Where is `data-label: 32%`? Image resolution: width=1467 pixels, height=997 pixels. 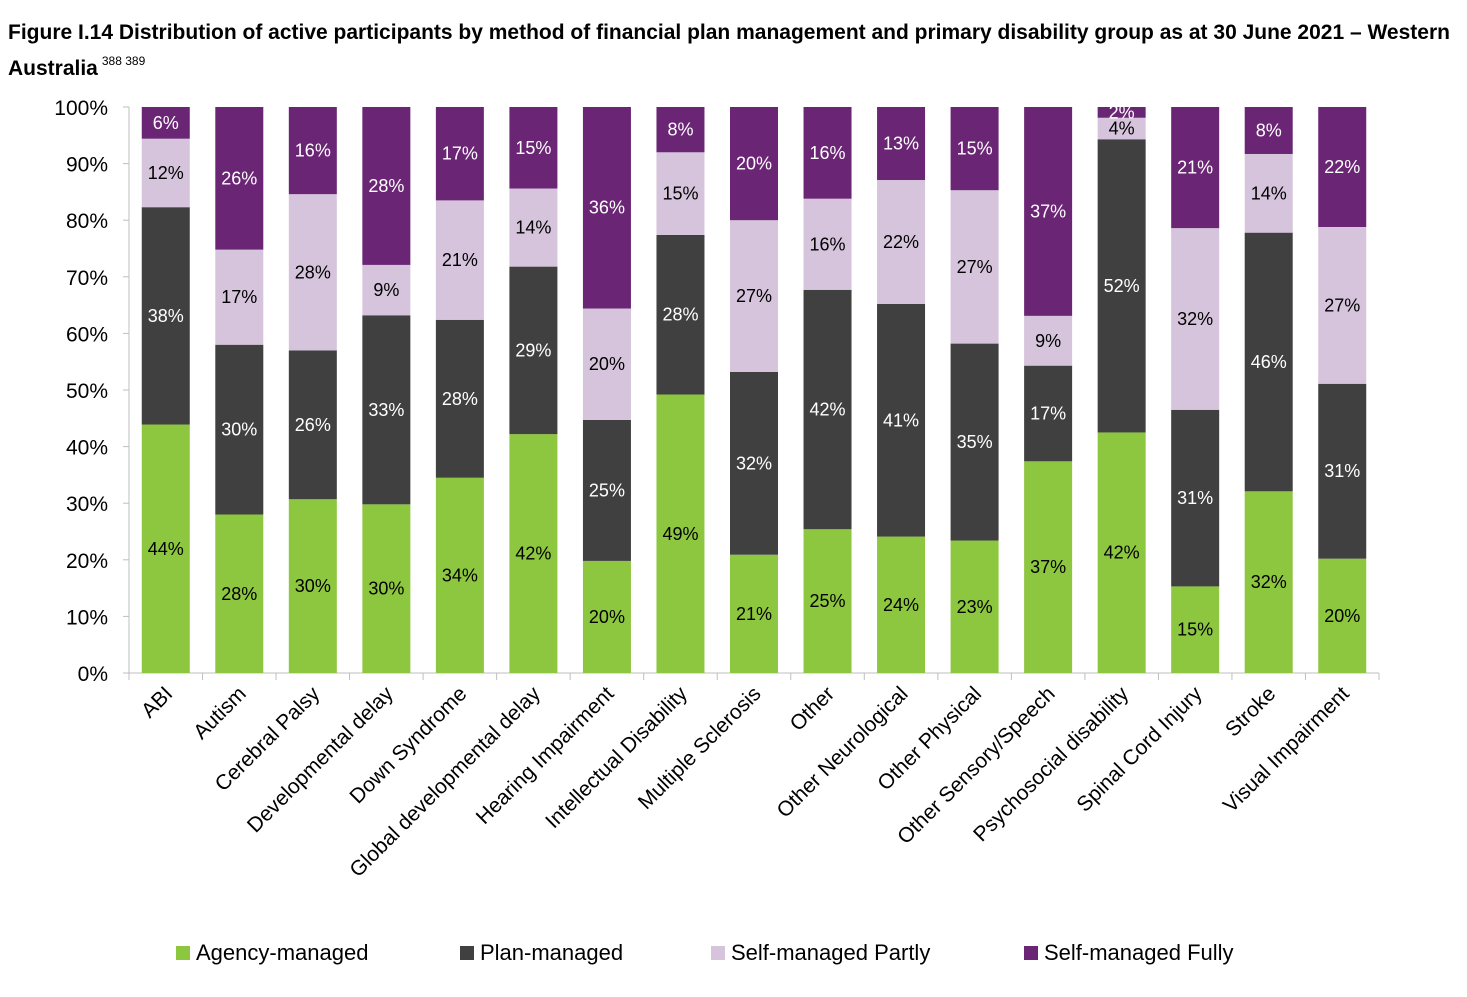 data-label: 32% is located at coordinates (1195, 319).